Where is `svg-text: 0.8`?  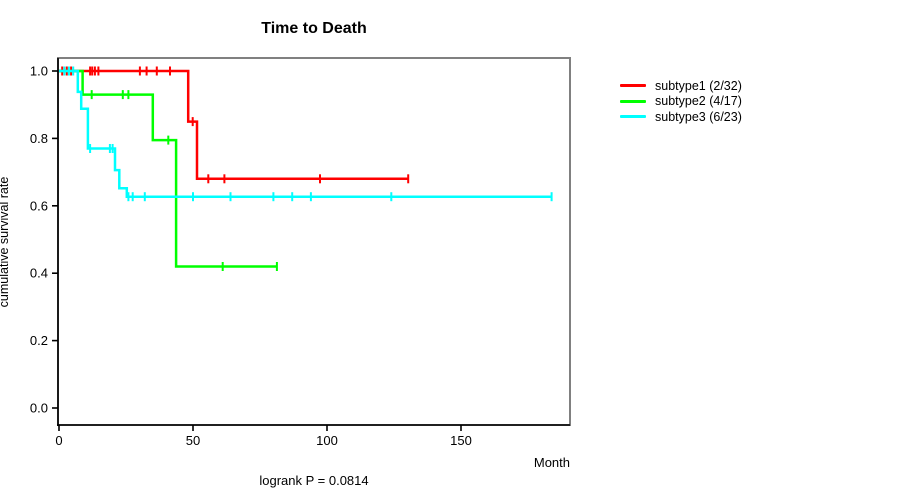 svg-text: 0.8 is located at coordinates (39, 138).